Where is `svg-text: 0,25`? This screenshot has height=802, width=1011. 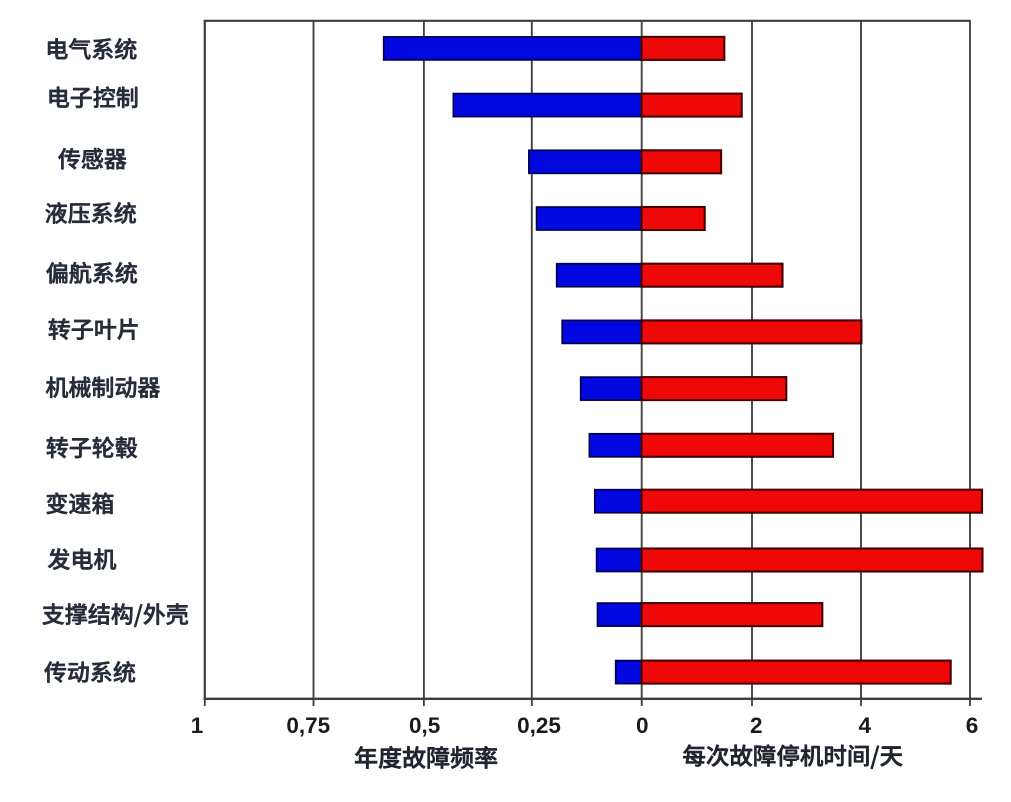 svg-text: 0,25 is located at coordinates (539, 725).